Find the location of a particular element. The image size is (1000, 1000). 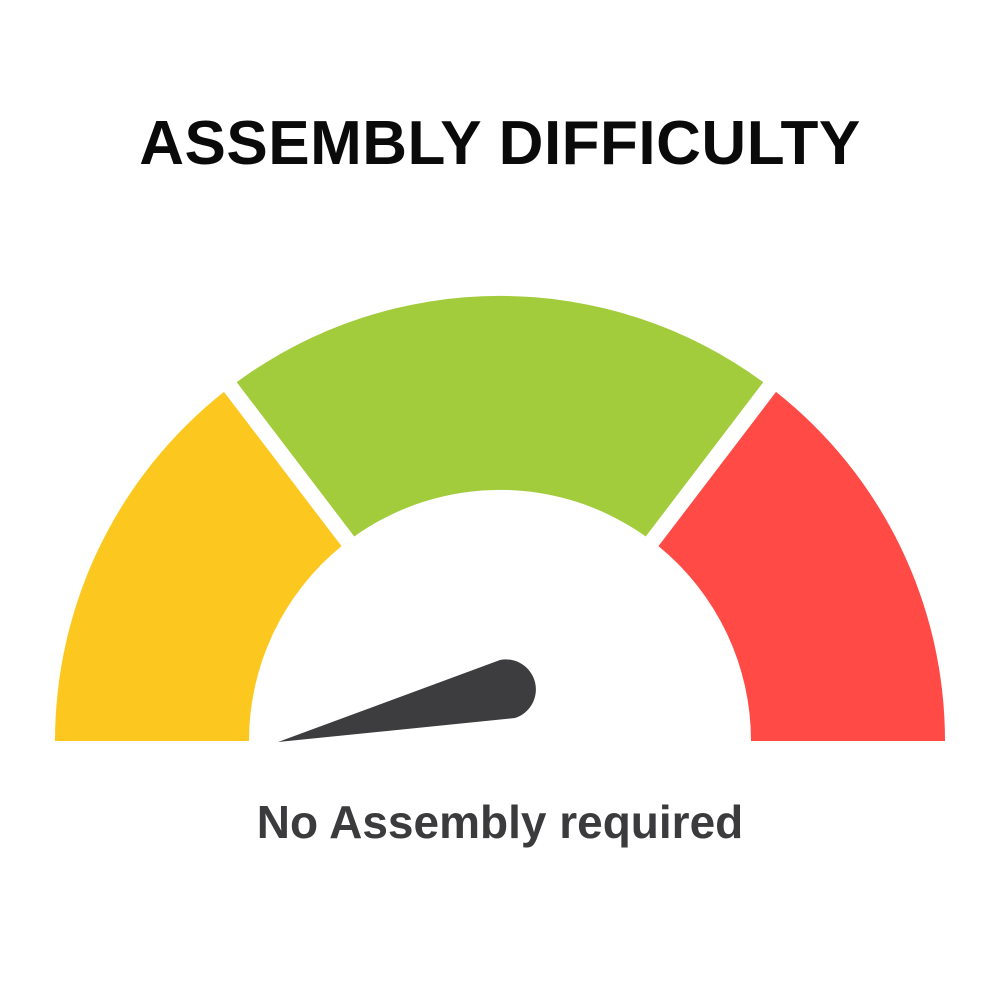

gauge-segment-easy is located at coordinates (198, 566).